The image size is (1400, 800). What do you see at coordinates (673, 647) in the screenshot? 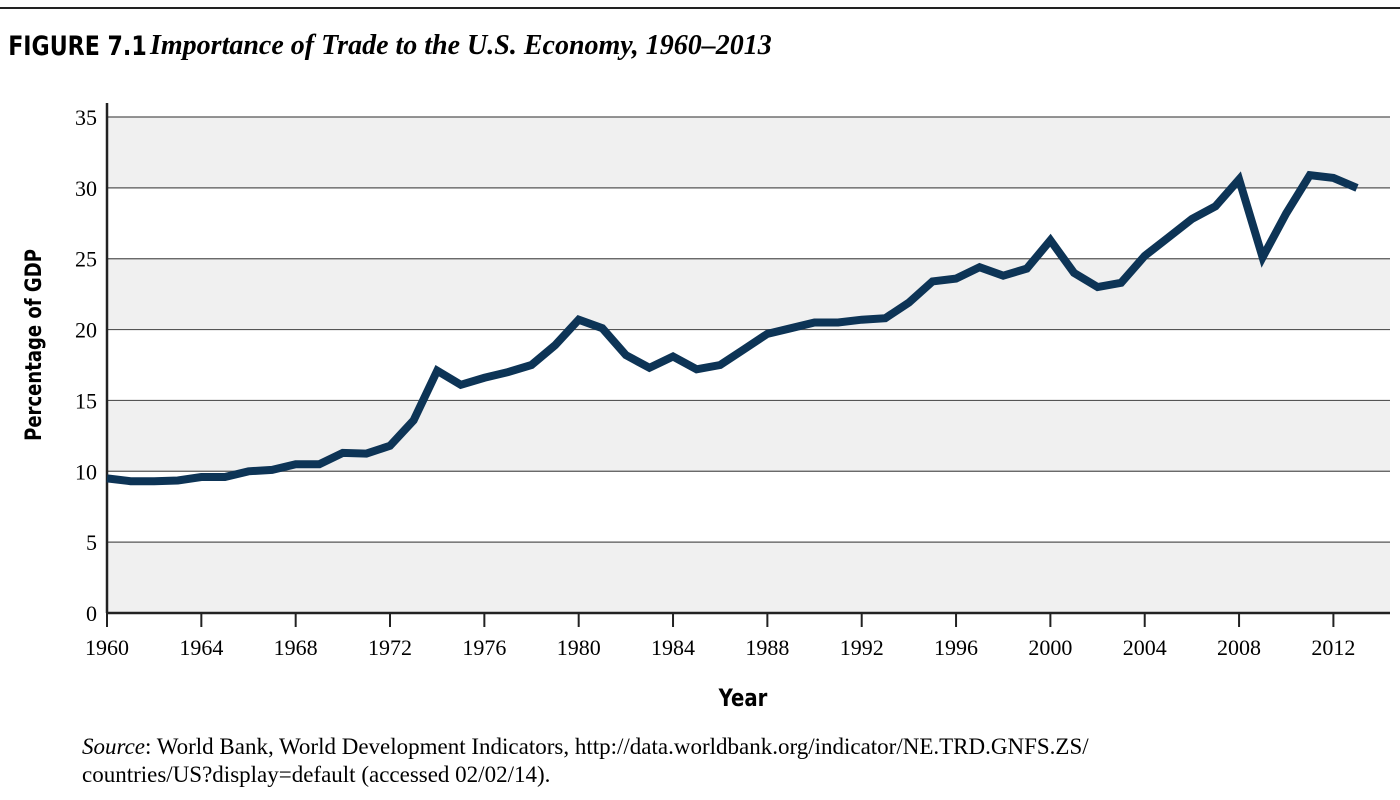
I see `x-tick-label: 1984` at bounding box center [673, 647].